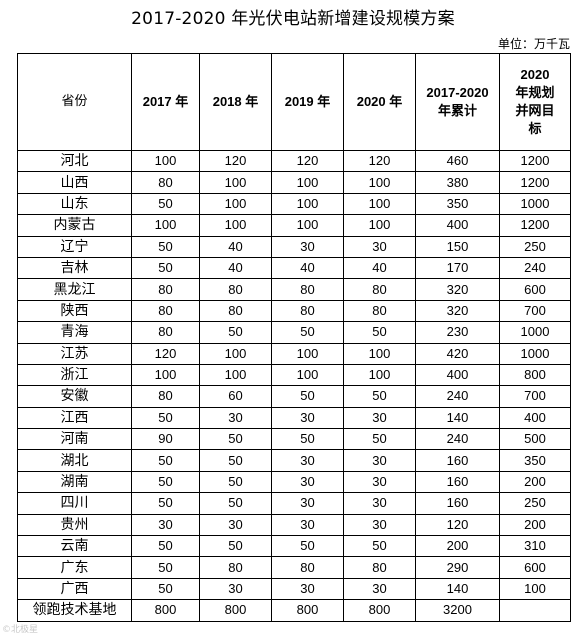  Describe the element at coordinates (74, 610) in the screenshot. I see `province-cell: 领跑技术基地` at that location.